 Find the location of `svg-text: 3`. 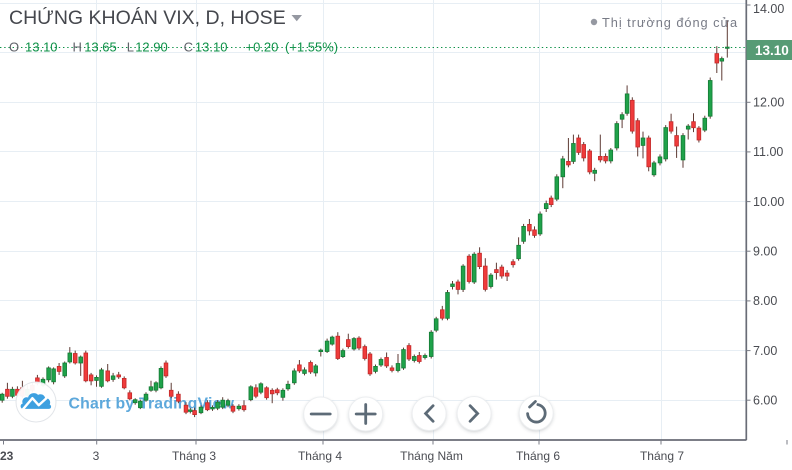

svg-text: 3 is located at coordinates (96, 456).